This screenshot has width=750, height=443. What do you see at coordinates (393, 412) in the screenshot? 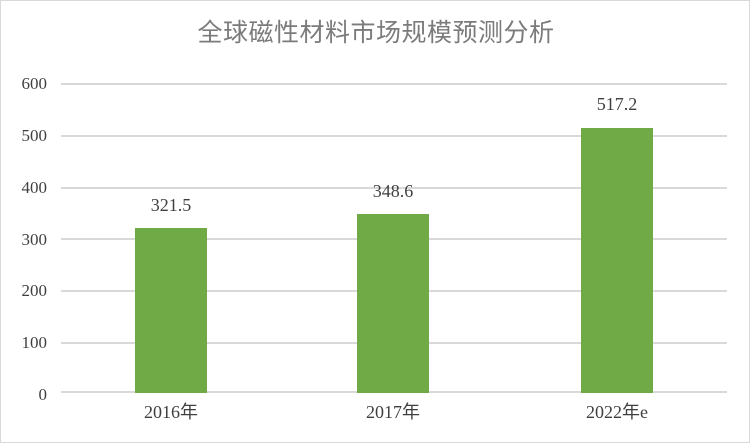
I see `x-tick-label-2017: 2017年` at bounding box center [393, 412].